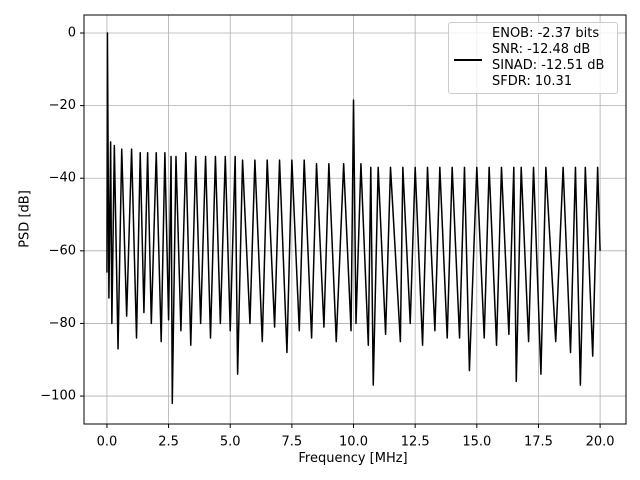 The height and width of the screenshot is (480, 640). What do you see at coordinates (468, 60) in the screenshot?
I see `legend-swatch` at bounding box center [468, 60].